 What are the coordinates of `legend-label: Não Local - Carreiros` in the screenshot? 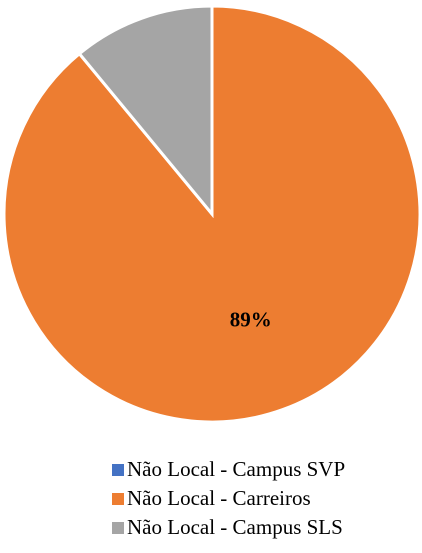 It's located at (219, 498).